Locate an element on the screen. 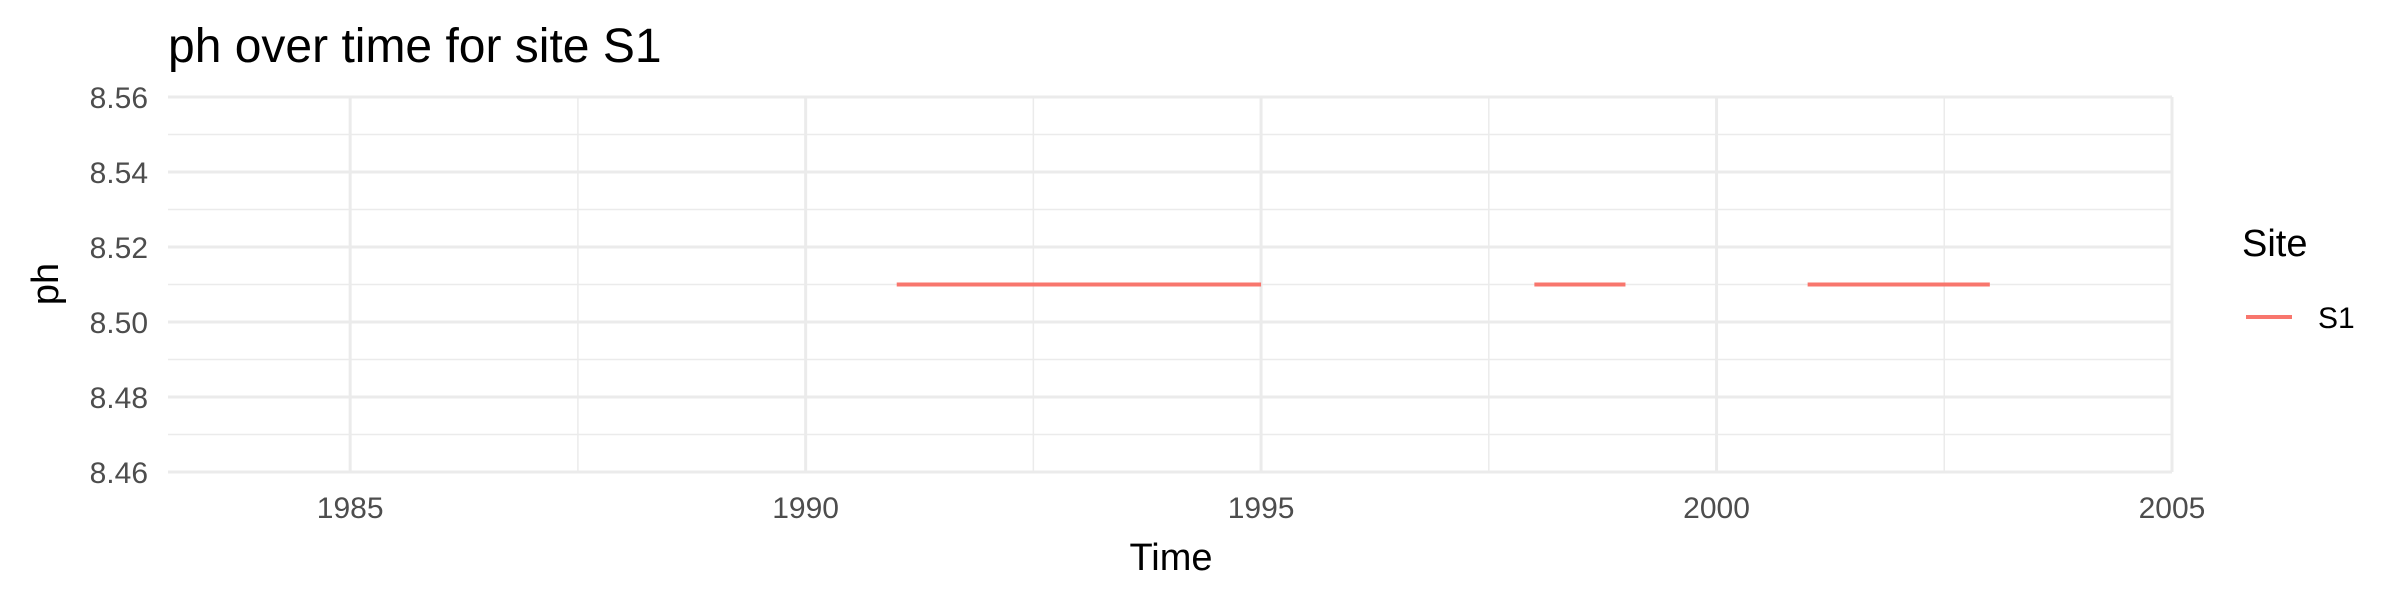 The width and height of the screenshot is (2400, 600). x-tick-label: 2005 is located at coordinates (2172, 508).